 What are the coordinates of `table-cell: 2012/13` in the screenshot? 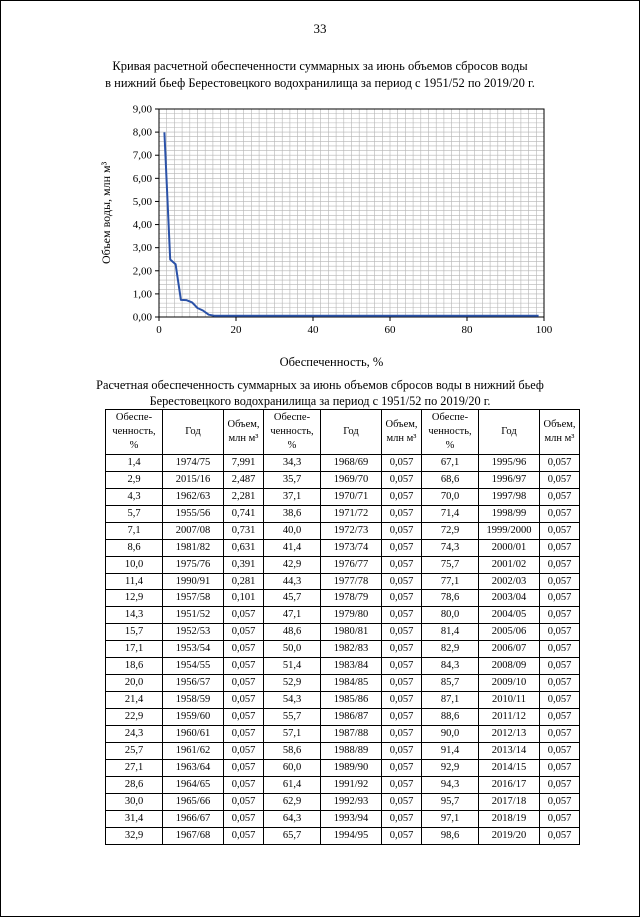 It's located at (509, 734).